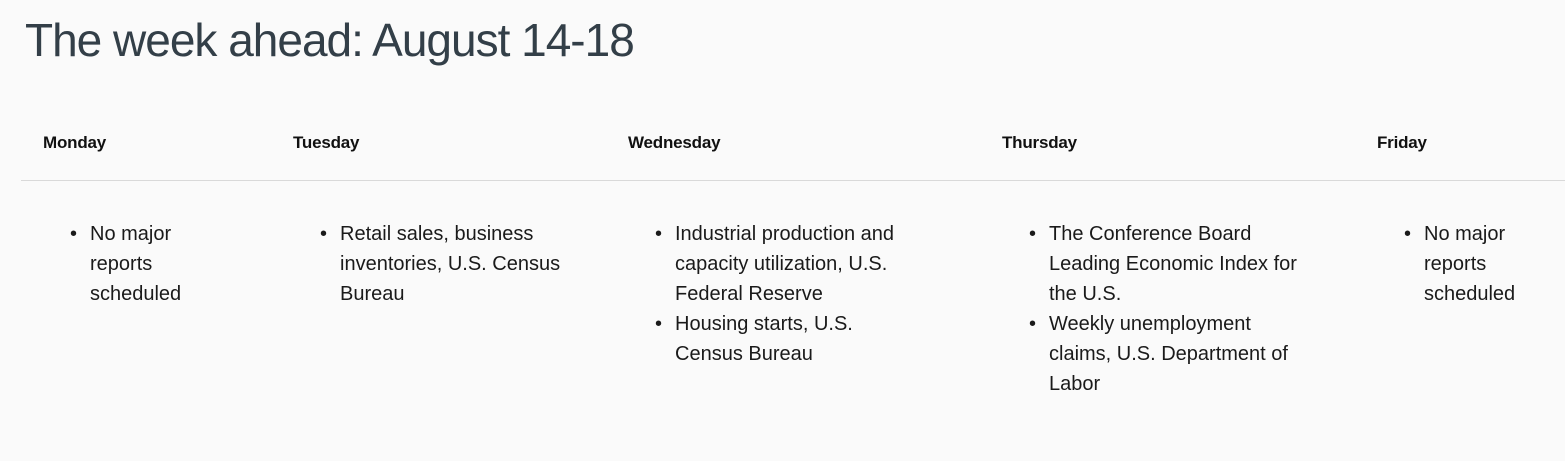  I want to click on day-column-monday: No major reports scheduled, so click(146, 290).